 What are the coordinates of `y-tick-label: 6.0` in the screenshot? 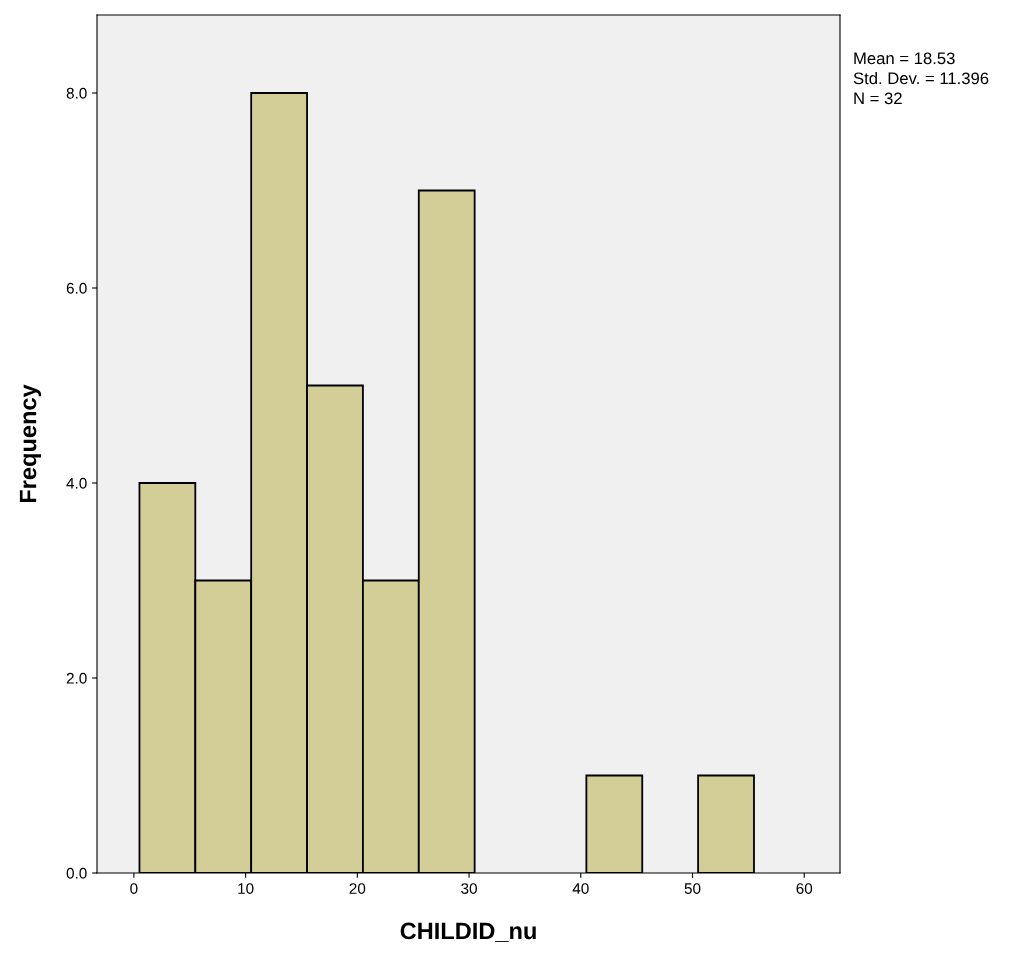 It's located at (76, 288).